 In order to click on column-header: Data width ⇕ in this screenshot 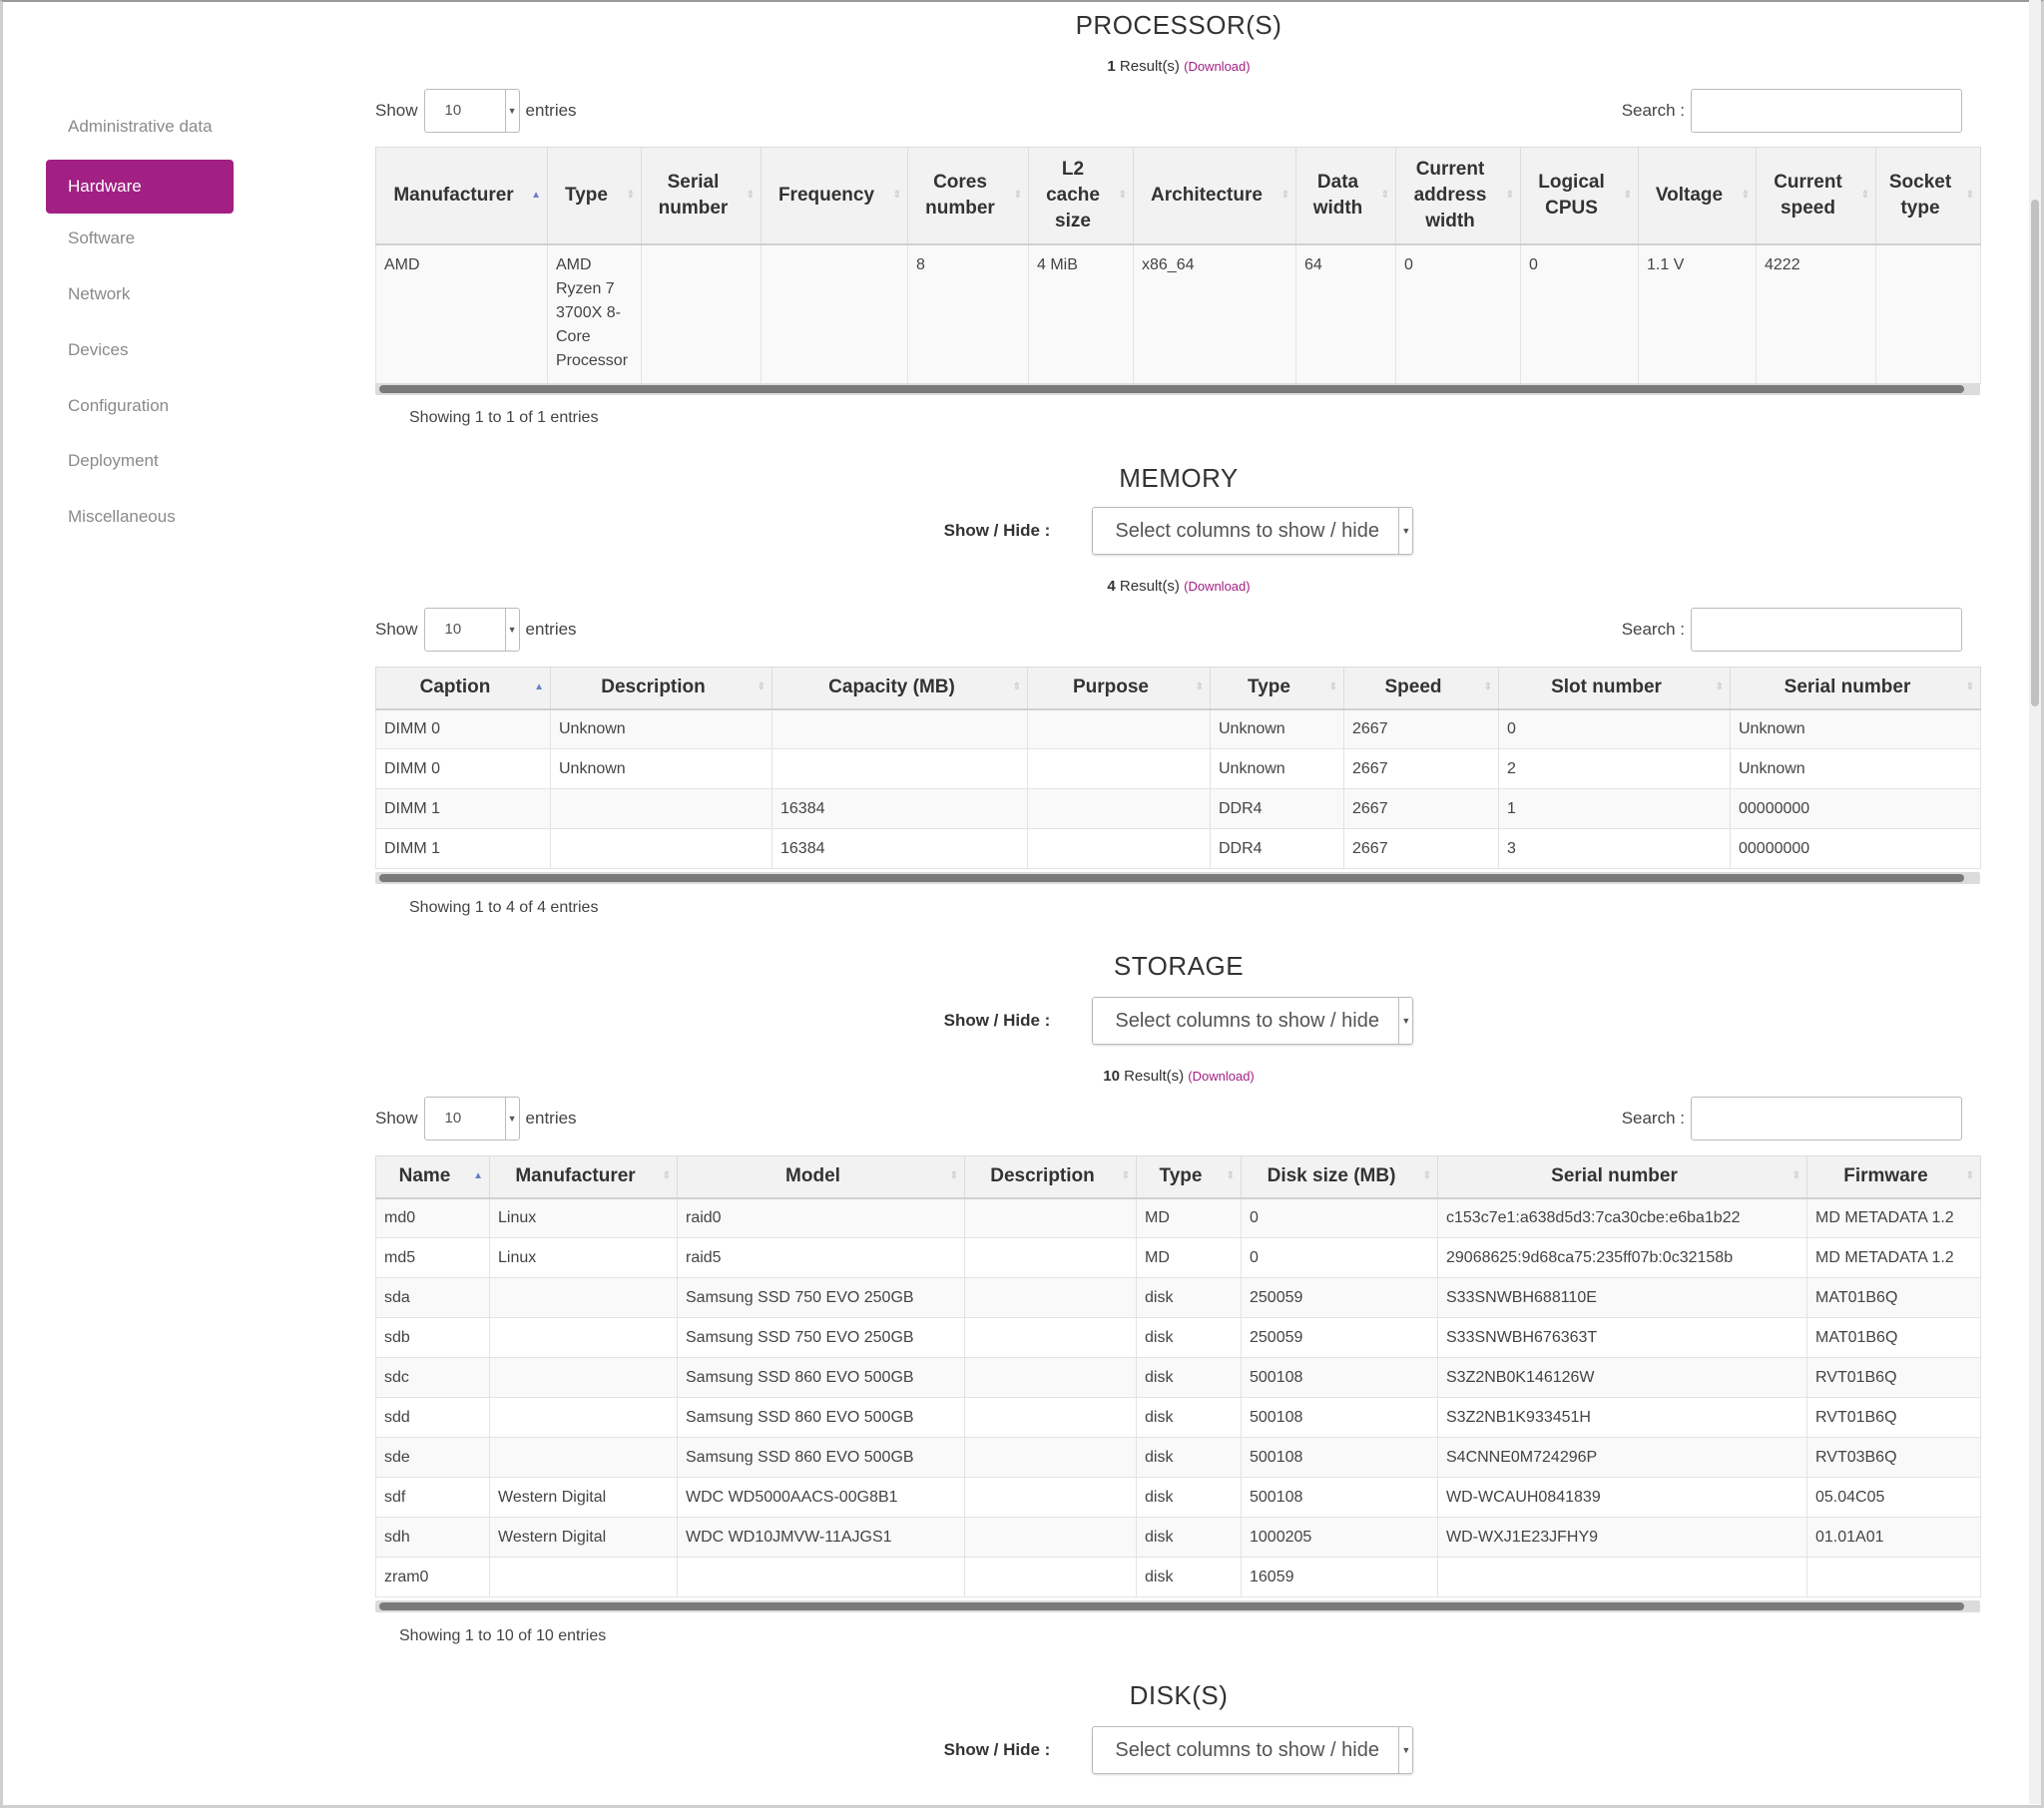, I will do `click(1345, 196)`.